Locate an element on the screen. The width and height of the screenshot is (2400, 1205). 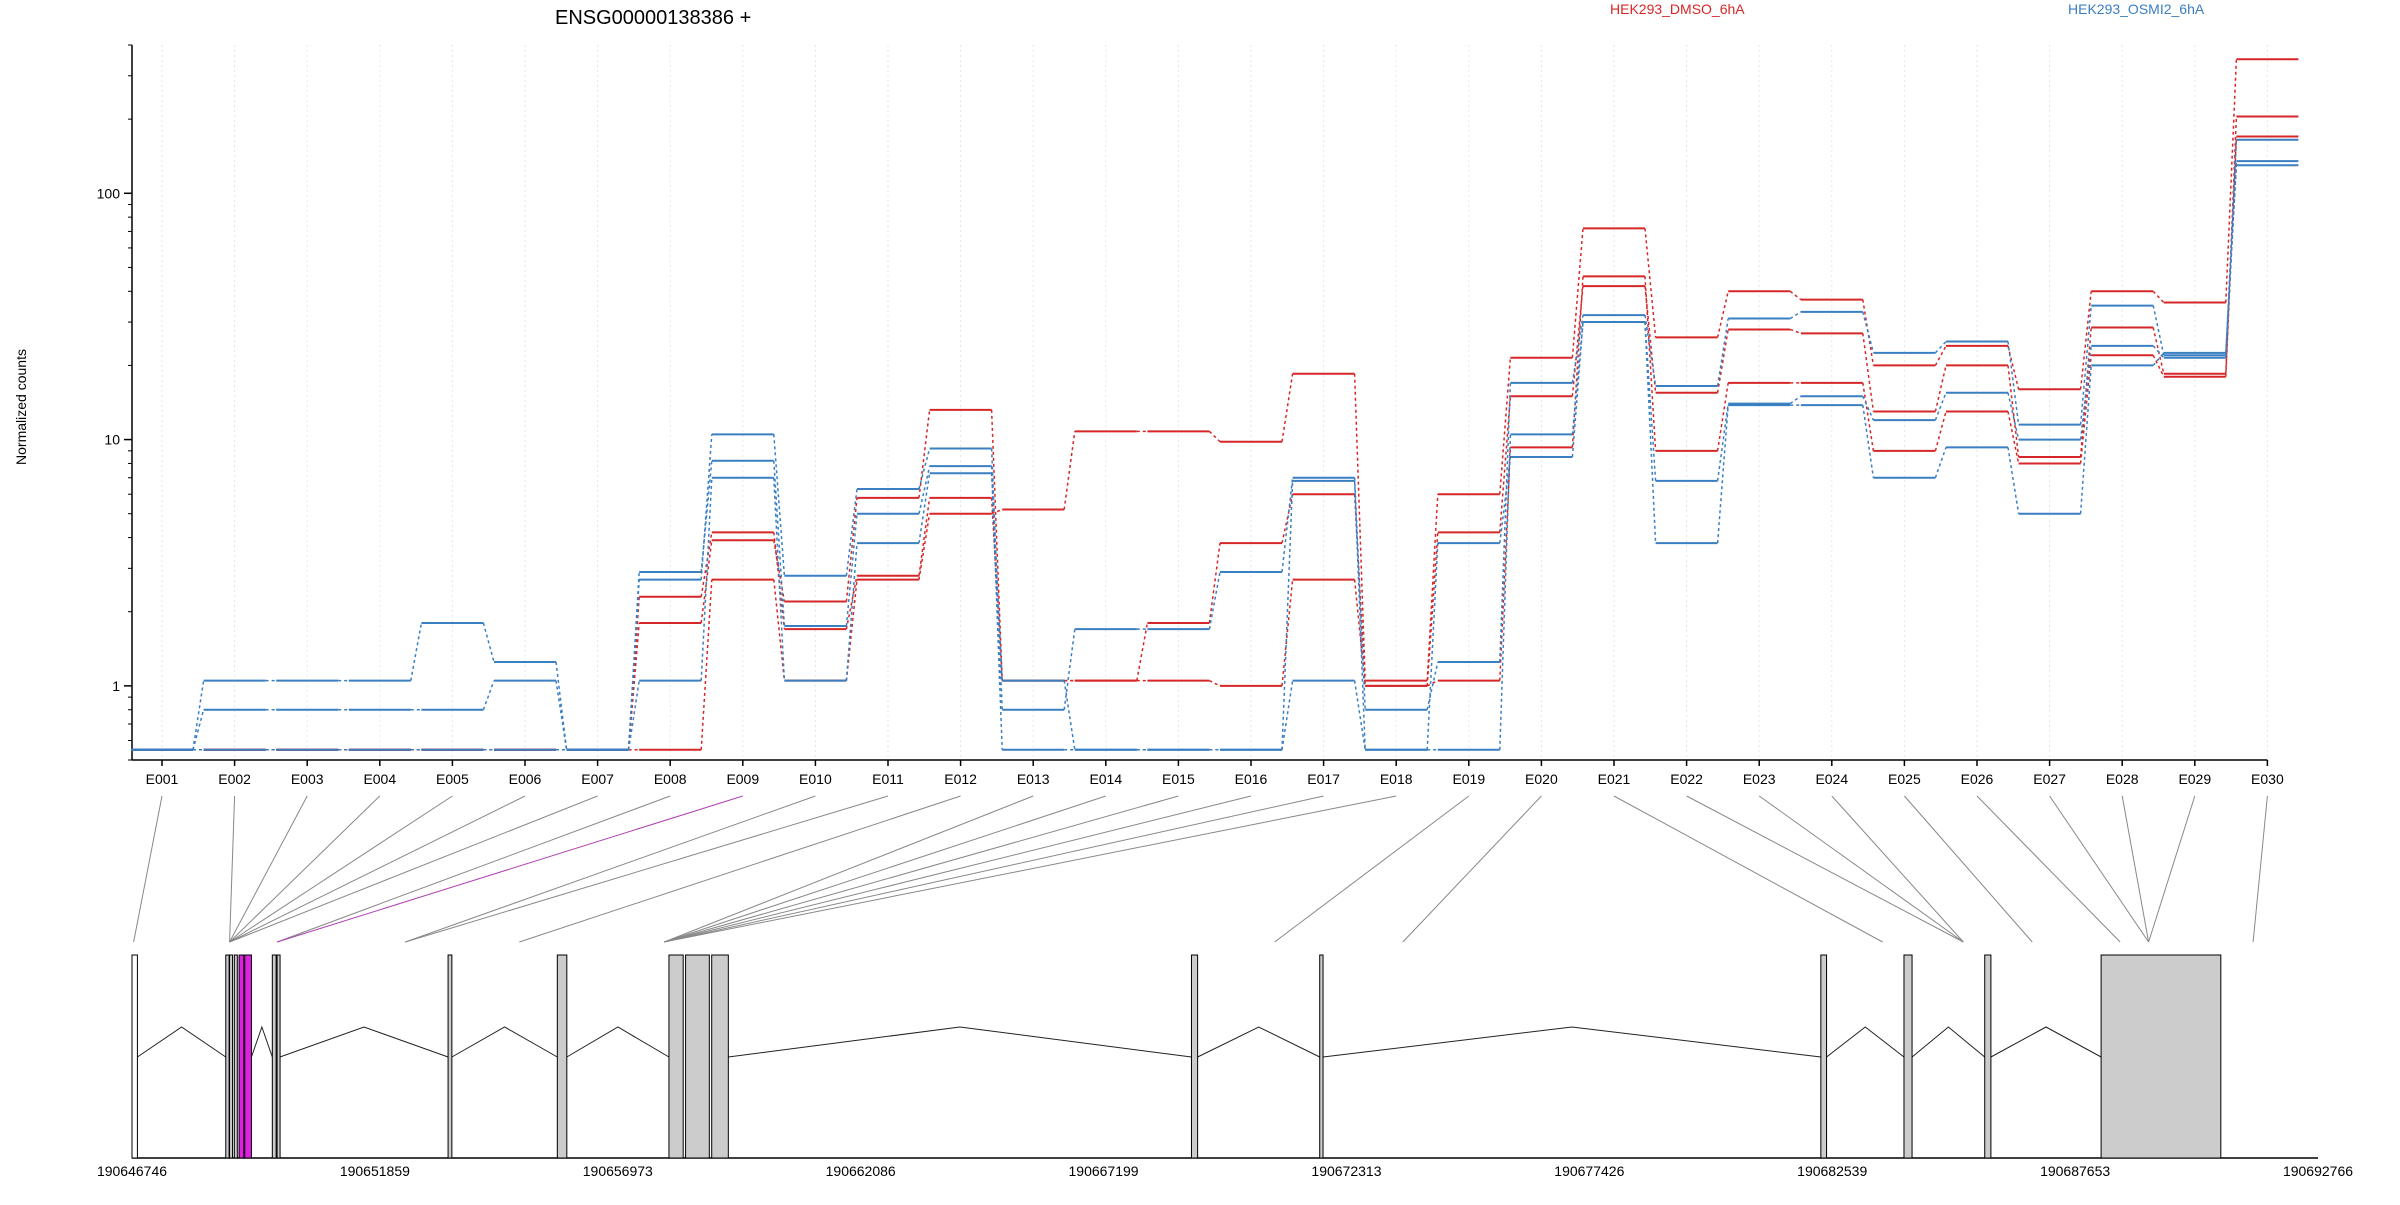
x-tick-label: E002 is located at coordinates (234, 779).